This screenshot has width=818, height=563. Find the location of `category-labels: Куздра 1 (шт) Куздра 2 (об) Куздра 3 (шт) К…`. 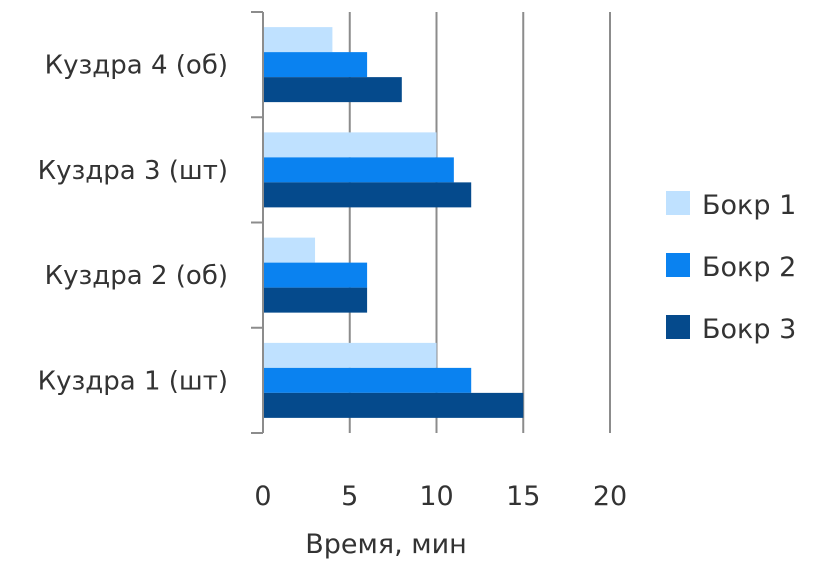

category-labels: Куздра 1 (шт) Куздра 2 (об) Куздра 3 (шт) К… is located at coordinates (133, 224).